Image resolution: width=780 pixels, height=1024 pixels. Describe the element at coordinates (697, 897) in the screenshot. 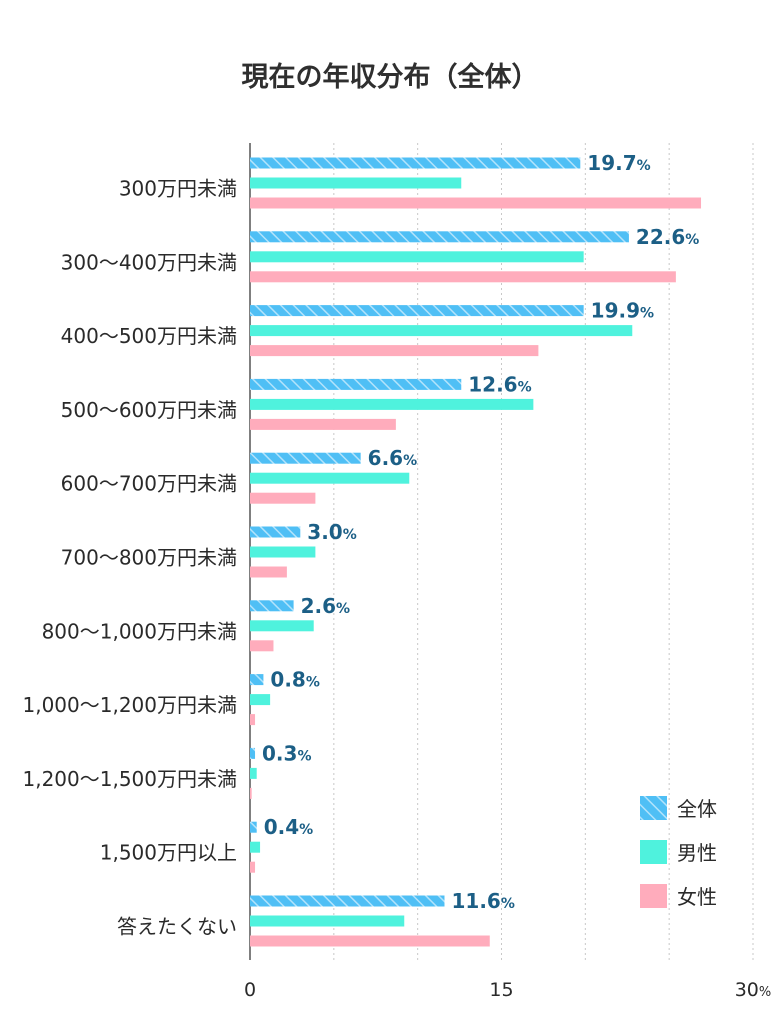

I see `legend-label: 女性` at that location.